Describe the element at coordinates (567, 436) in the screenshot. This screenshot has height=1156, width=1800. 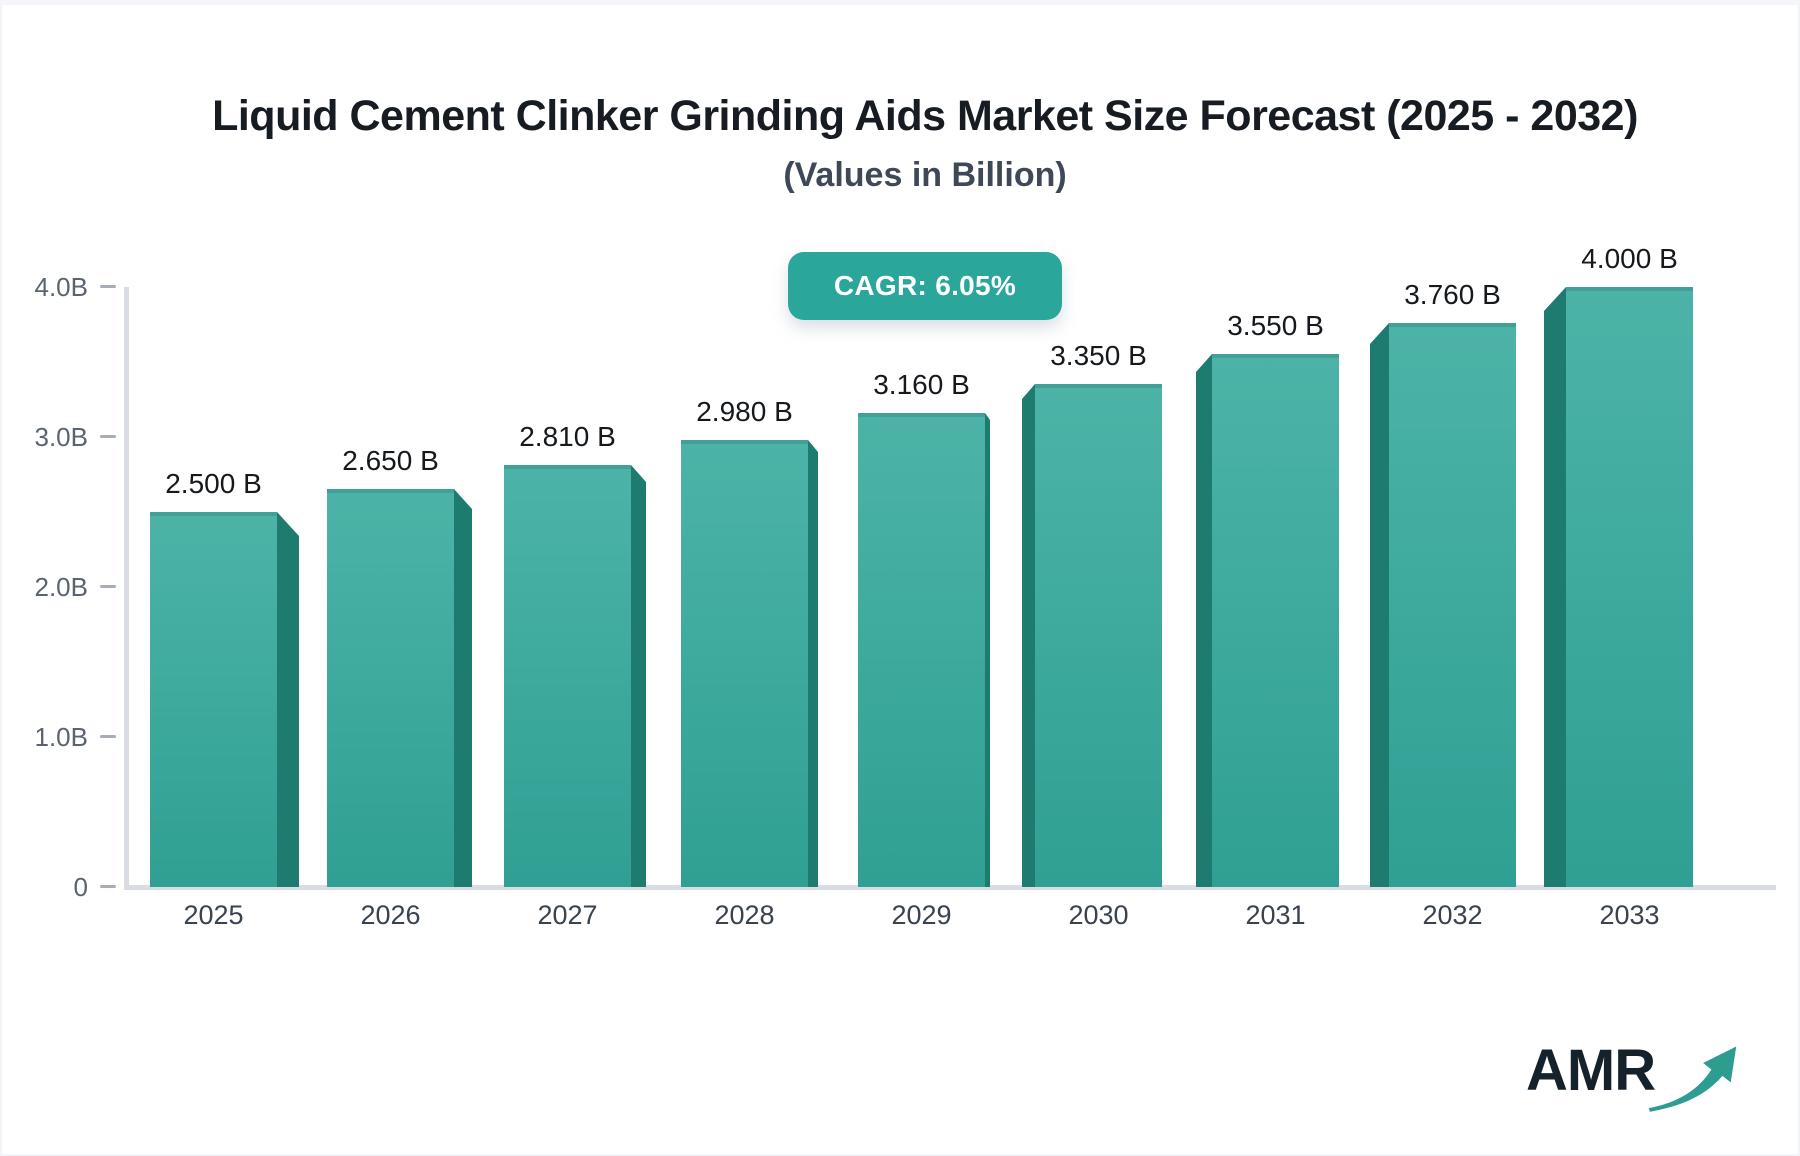
I see `bar-value-label: 2.810 B` at that location.